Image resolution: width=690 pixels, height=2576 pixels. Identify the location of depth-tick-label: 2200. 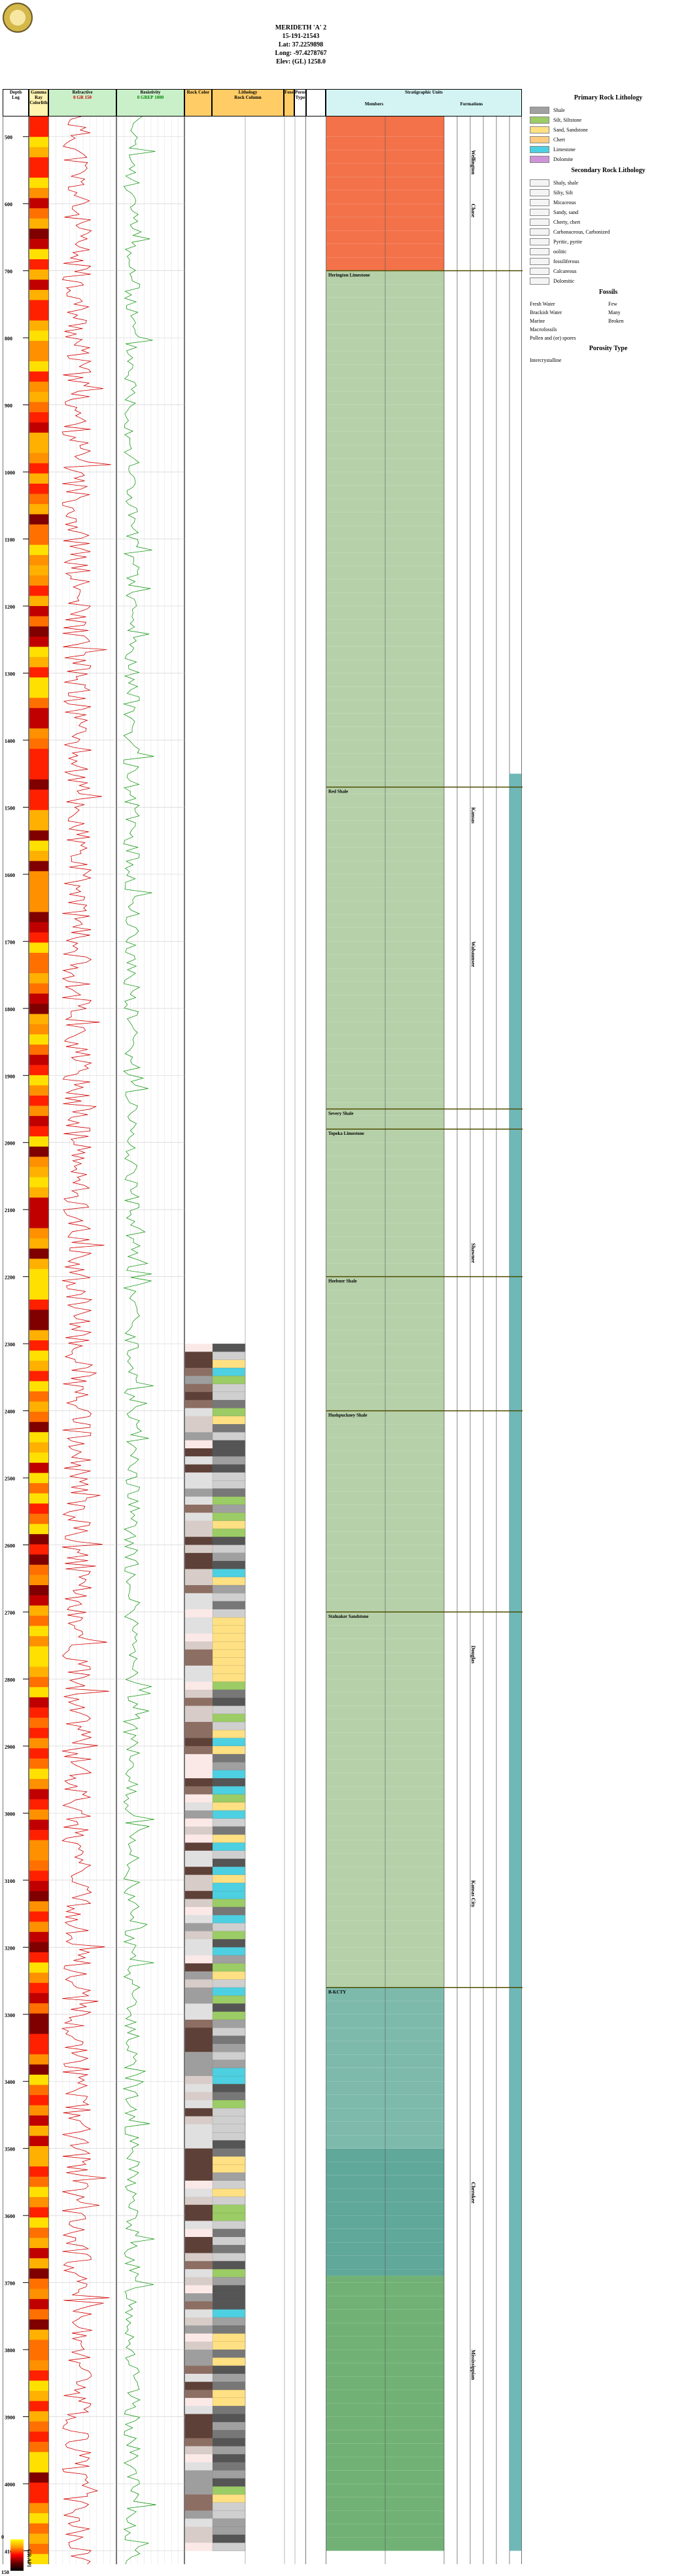
(10, 1278).